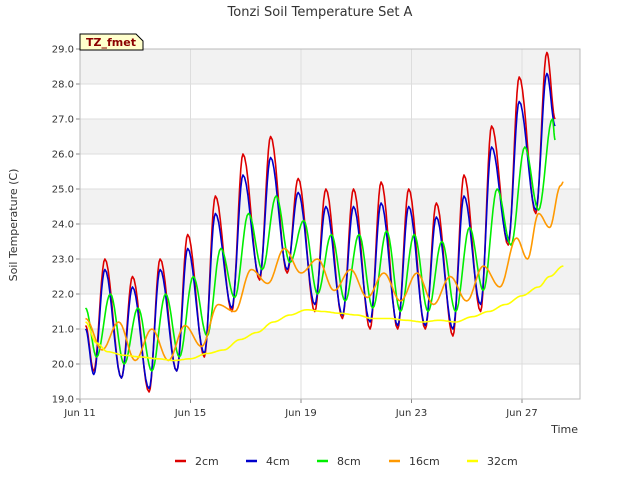  What do you see at coordinates (300, 413) in the screenshot?
I see `x-tick-label: Jun 19` at bounding box center [300, 413].